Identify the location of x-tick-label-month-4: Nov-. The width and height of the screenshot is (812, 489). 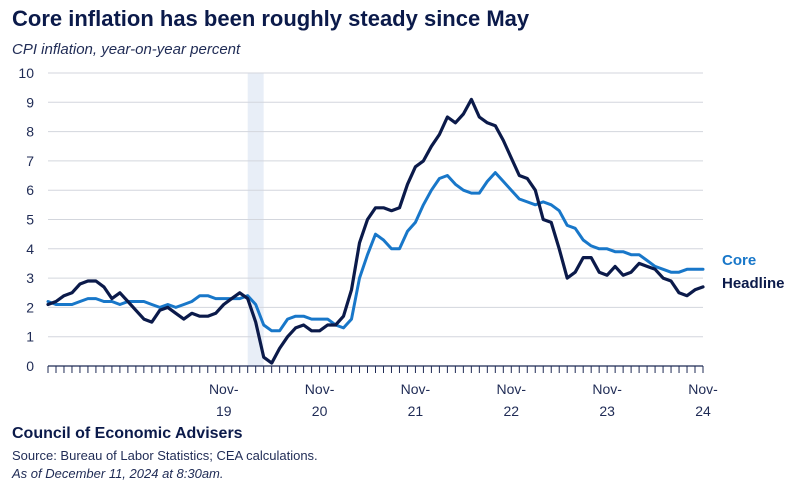
(607, 389).